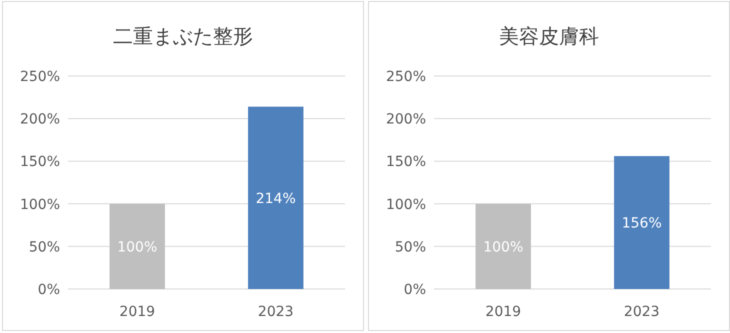 This screenshot has height=333, width=730. I want to click on data-label: 214%, so click(276, 198).